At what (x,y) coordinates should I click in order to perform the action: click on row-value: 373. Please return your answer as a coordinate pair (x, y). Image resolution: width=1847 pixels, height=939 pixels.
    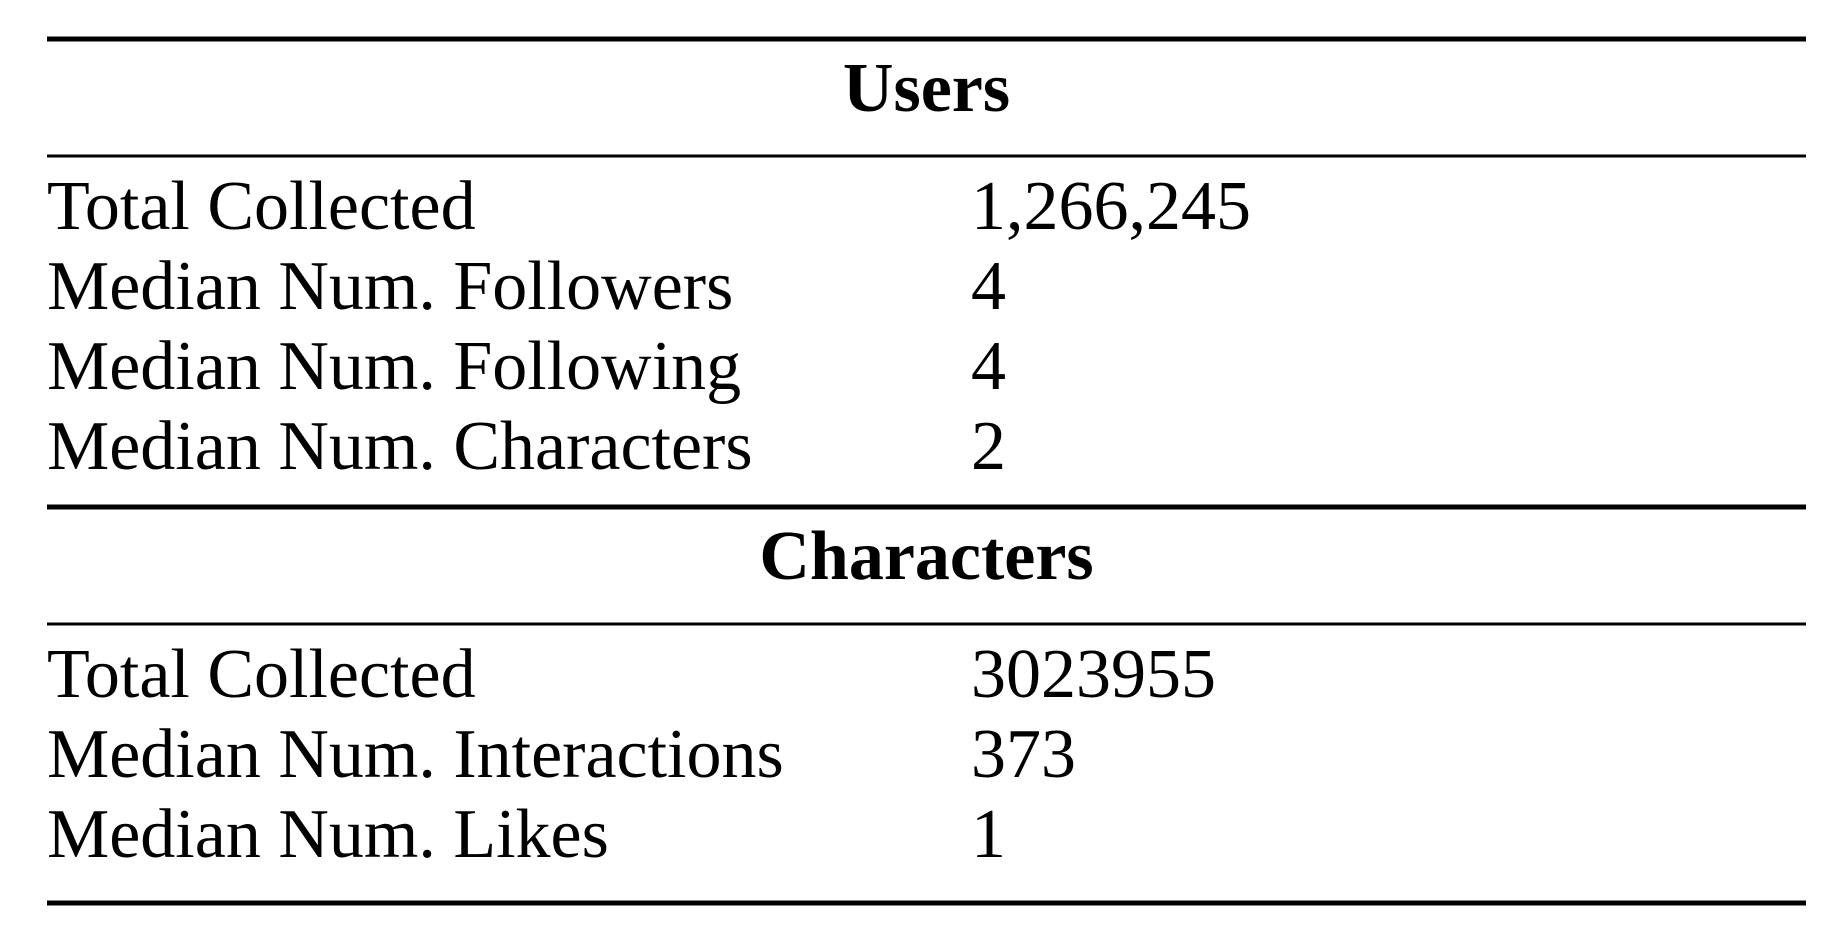
    Looking at the image, I should click on (1023, 754).